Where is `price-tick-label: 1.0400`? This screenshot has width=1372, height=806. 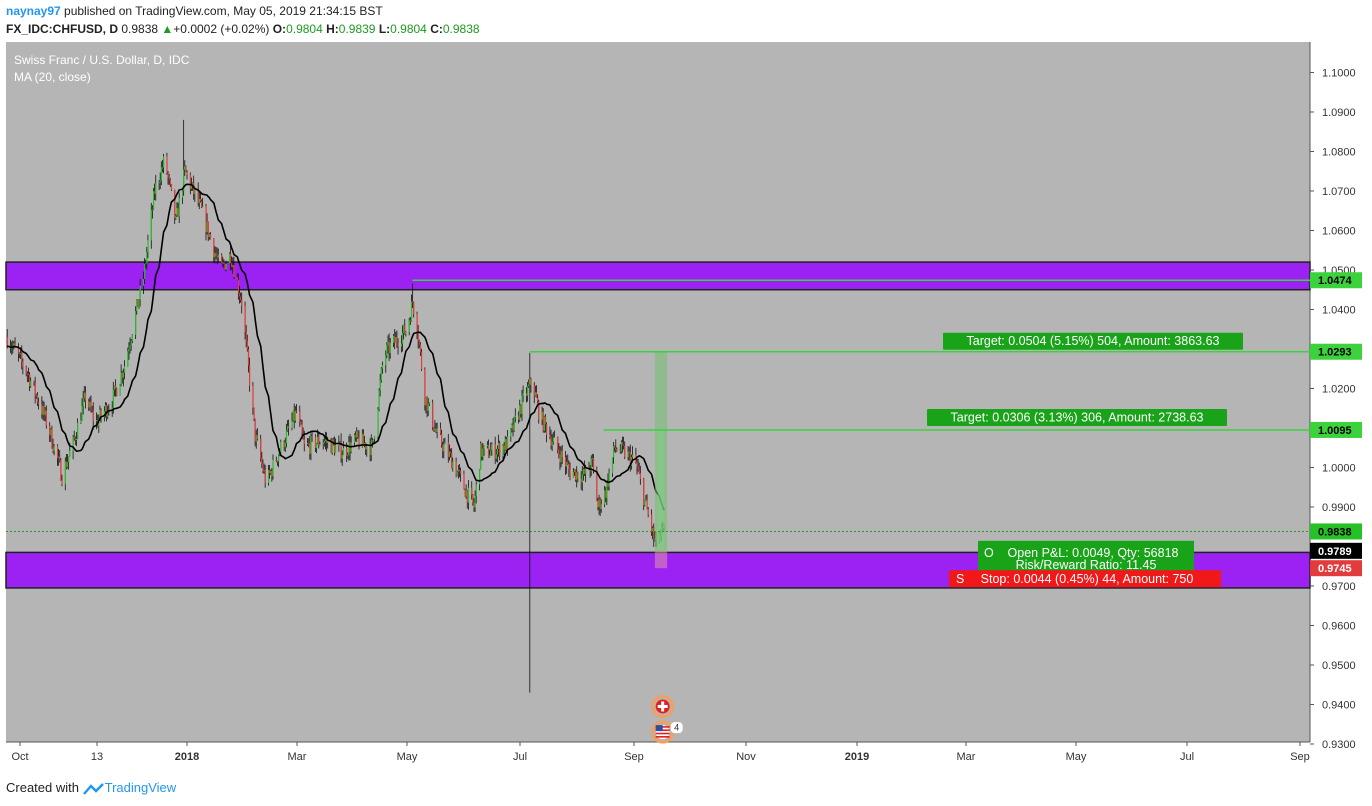 price-tick-label: 1.0400 is located at coordinates (1339, 310).